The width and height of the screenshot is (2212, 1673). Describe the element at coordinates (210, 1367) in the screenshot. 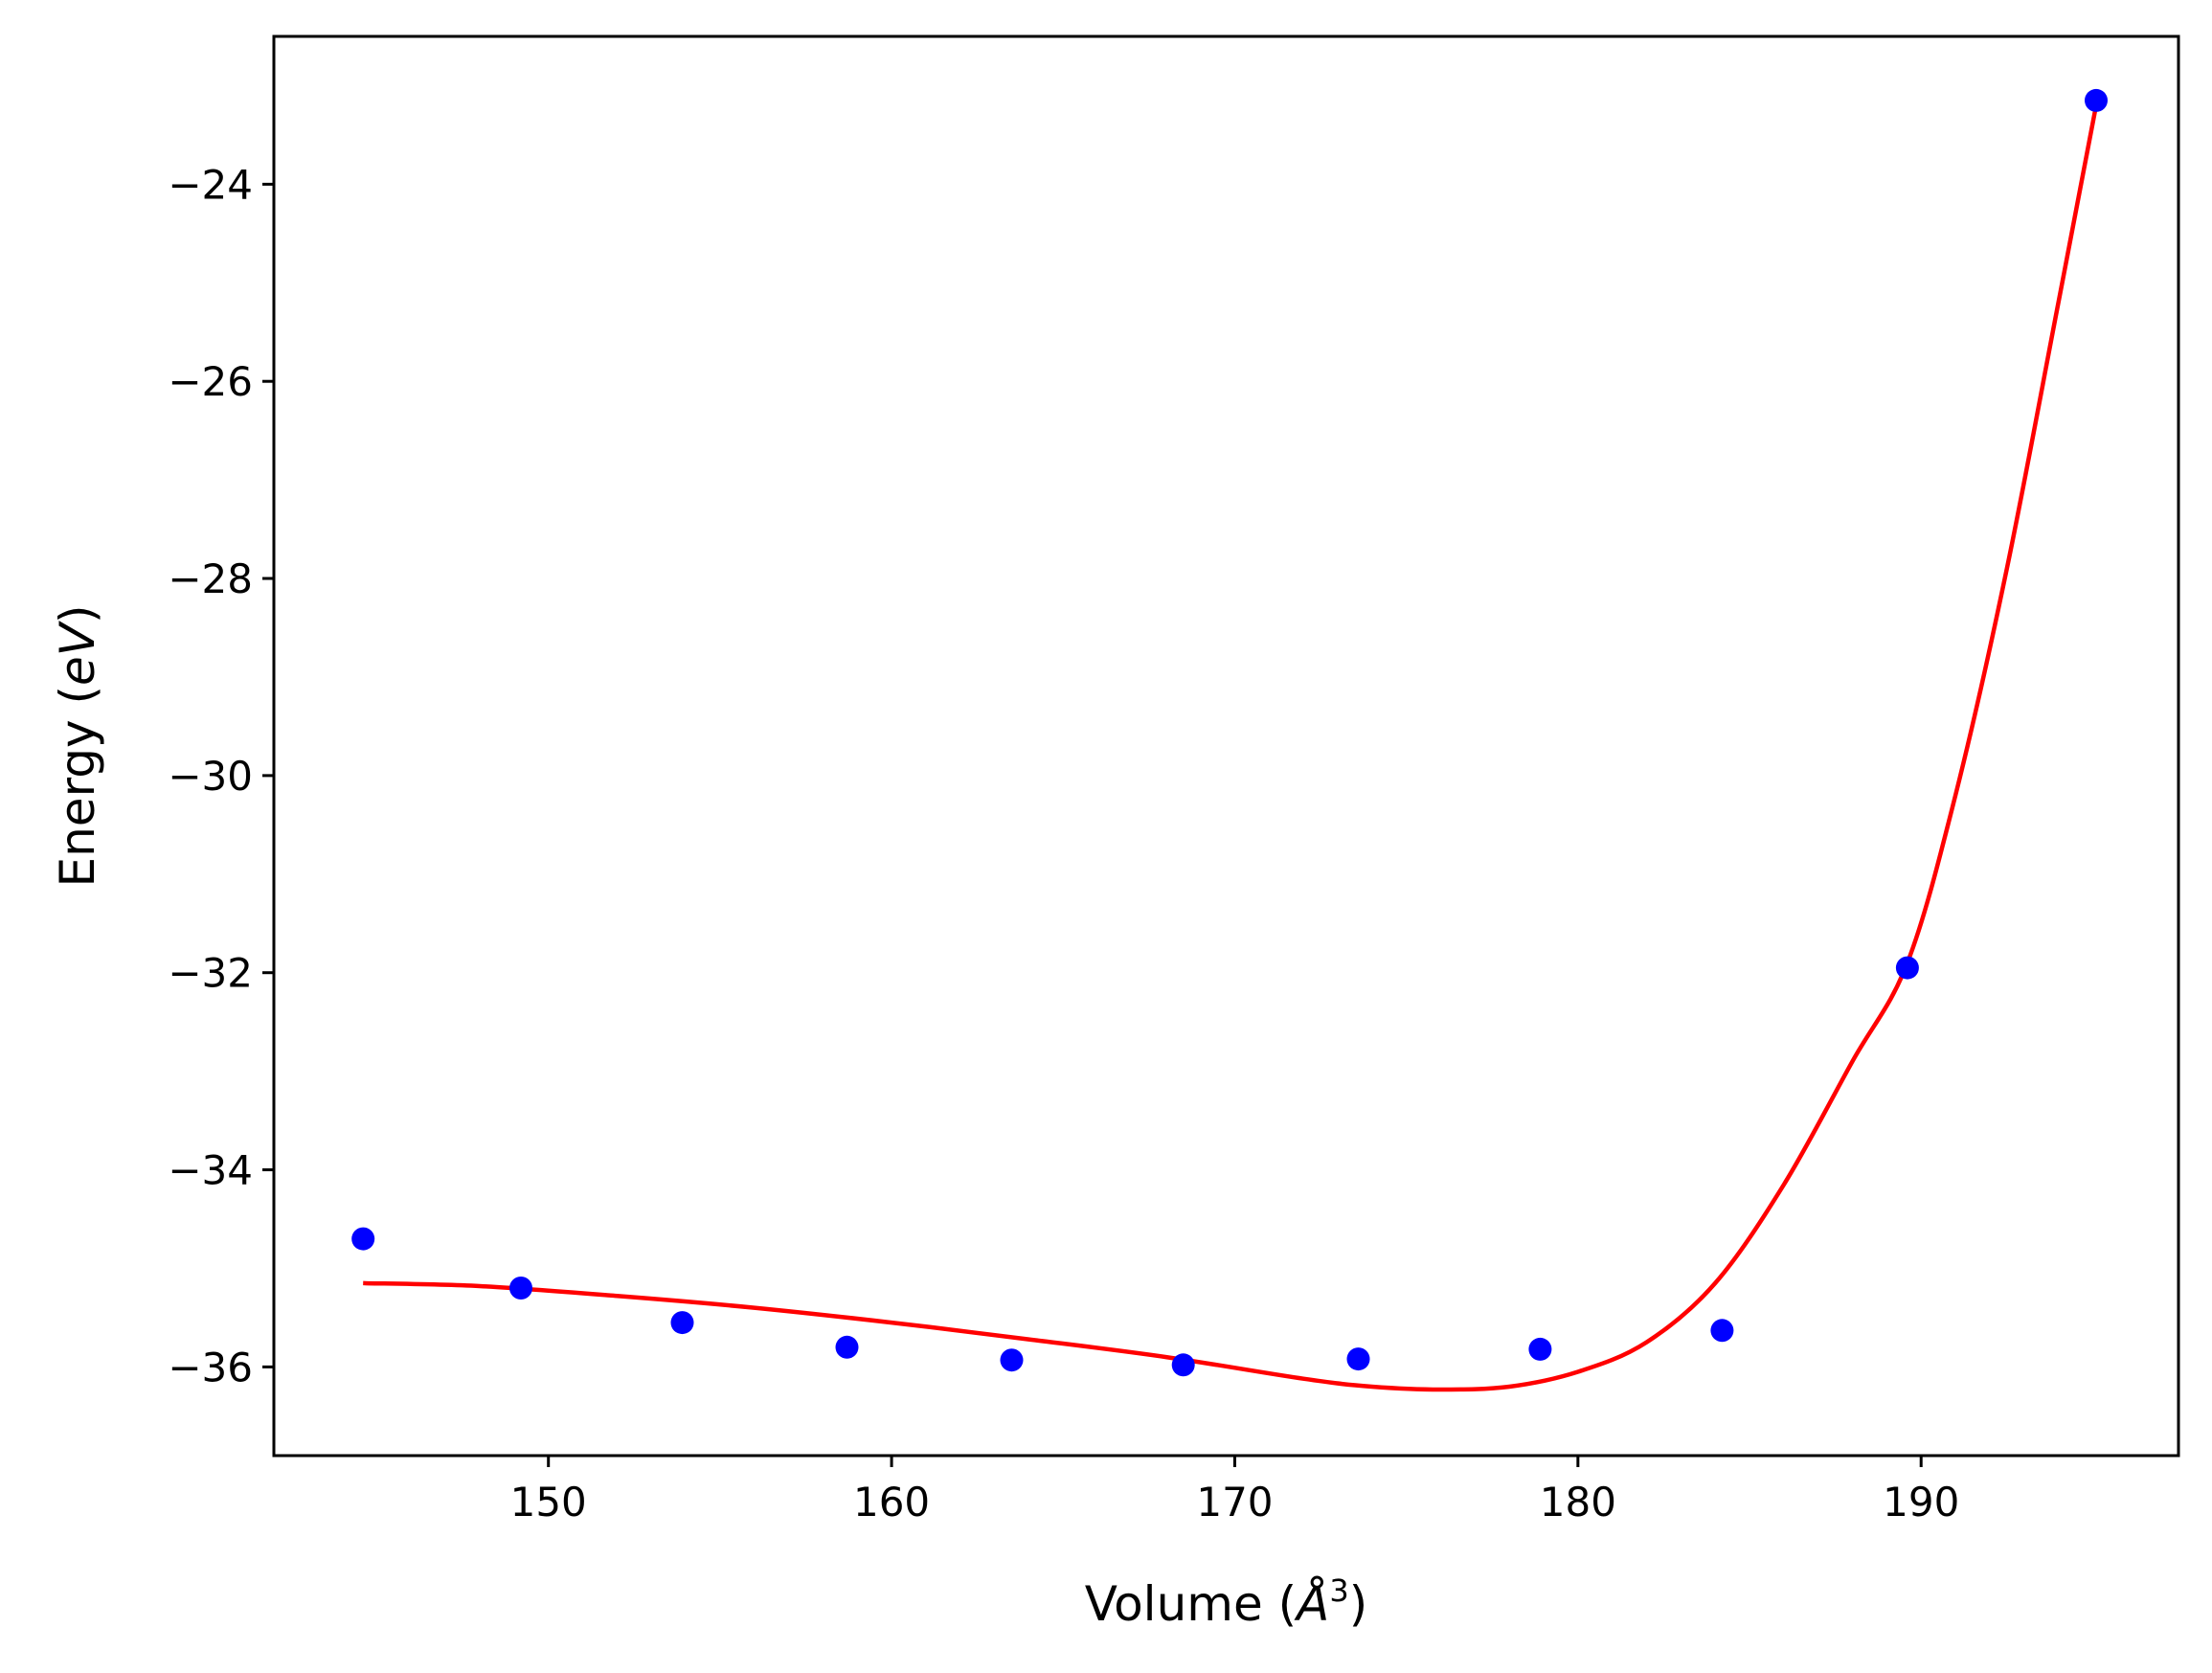

I see `y-tick-label: −36` at that location.